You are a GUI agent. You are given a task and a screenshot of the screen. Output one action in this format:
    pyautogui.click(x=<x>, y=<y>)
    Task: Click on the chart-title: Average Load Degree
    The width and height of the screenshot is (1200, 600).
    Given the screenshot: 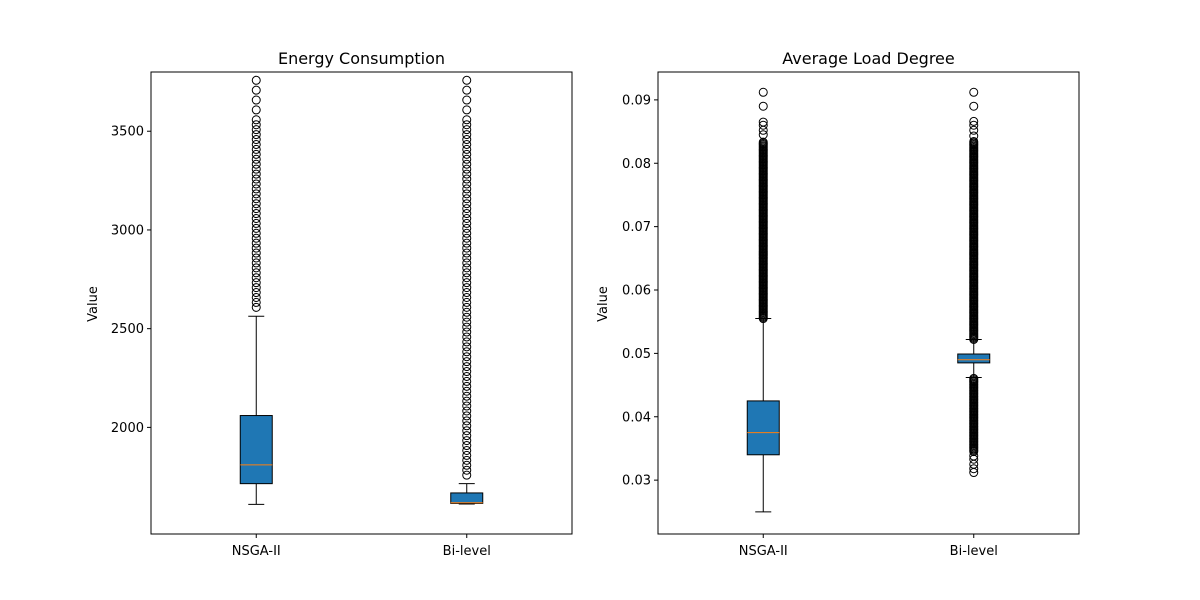 What is the action you would take?
    pyautogui.click(x=868, y=58)
    